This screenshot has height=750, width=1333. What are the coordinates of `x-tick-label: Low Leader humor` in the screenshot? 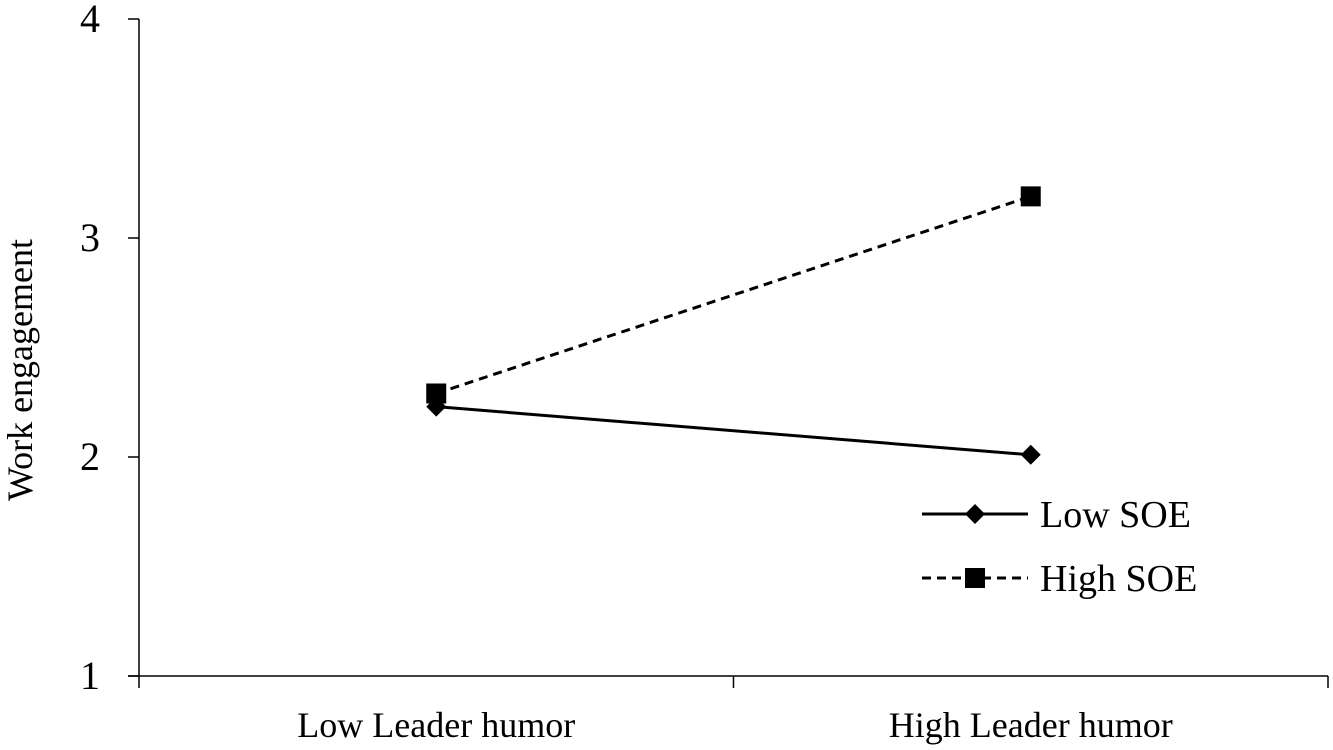 It's located at (436, 725).